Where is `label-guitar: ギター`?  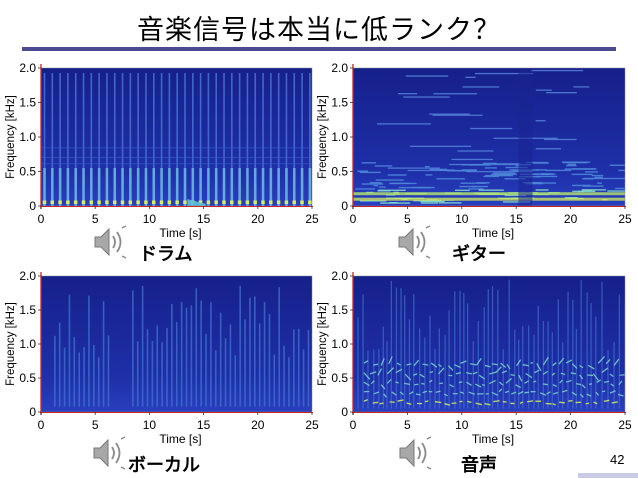 label-guitar: ギター is located at coordinates (479, 254).